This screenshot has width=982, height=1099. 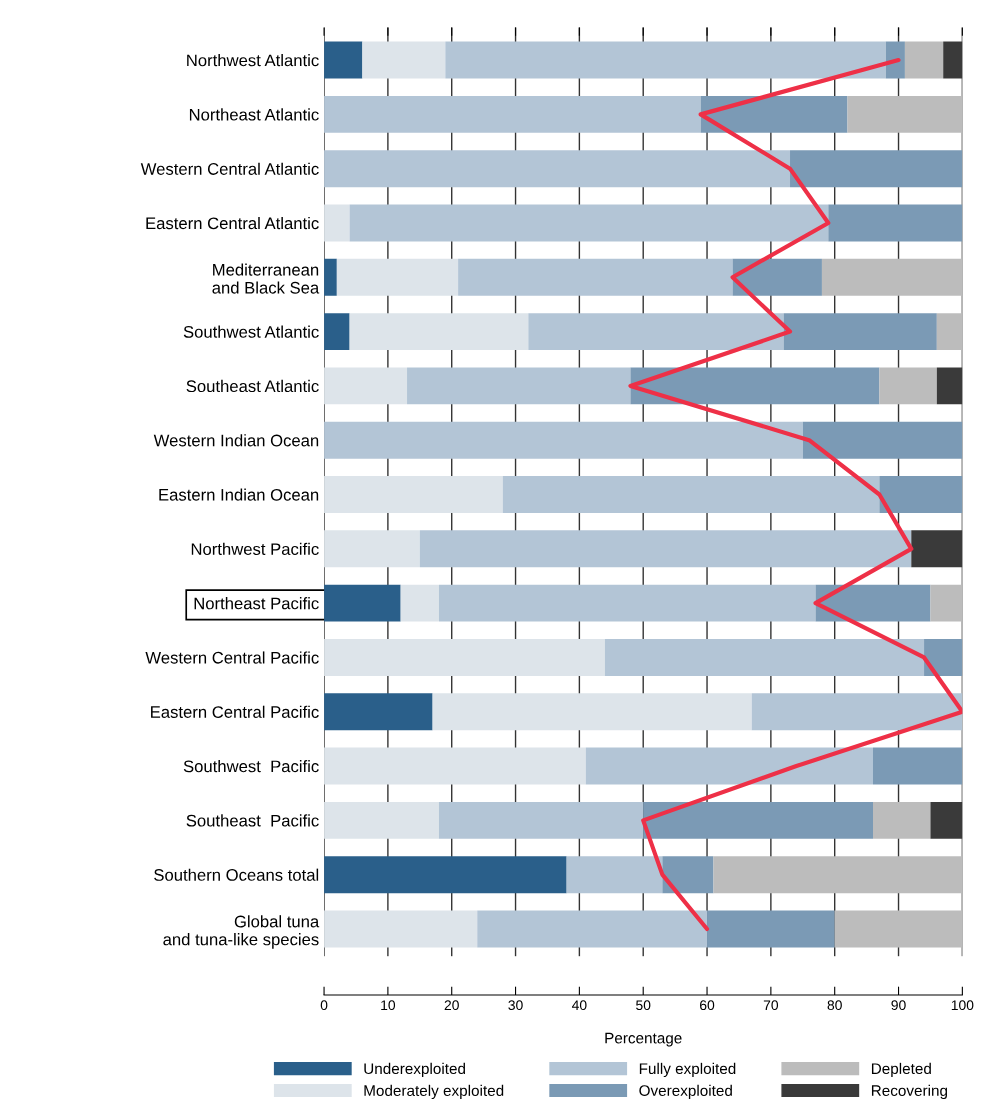 What do you see at coordinates (252, 386) in the screenshot?
I see `y-tick-label: Southeast Atlantic` at bounding box center [252, 386].